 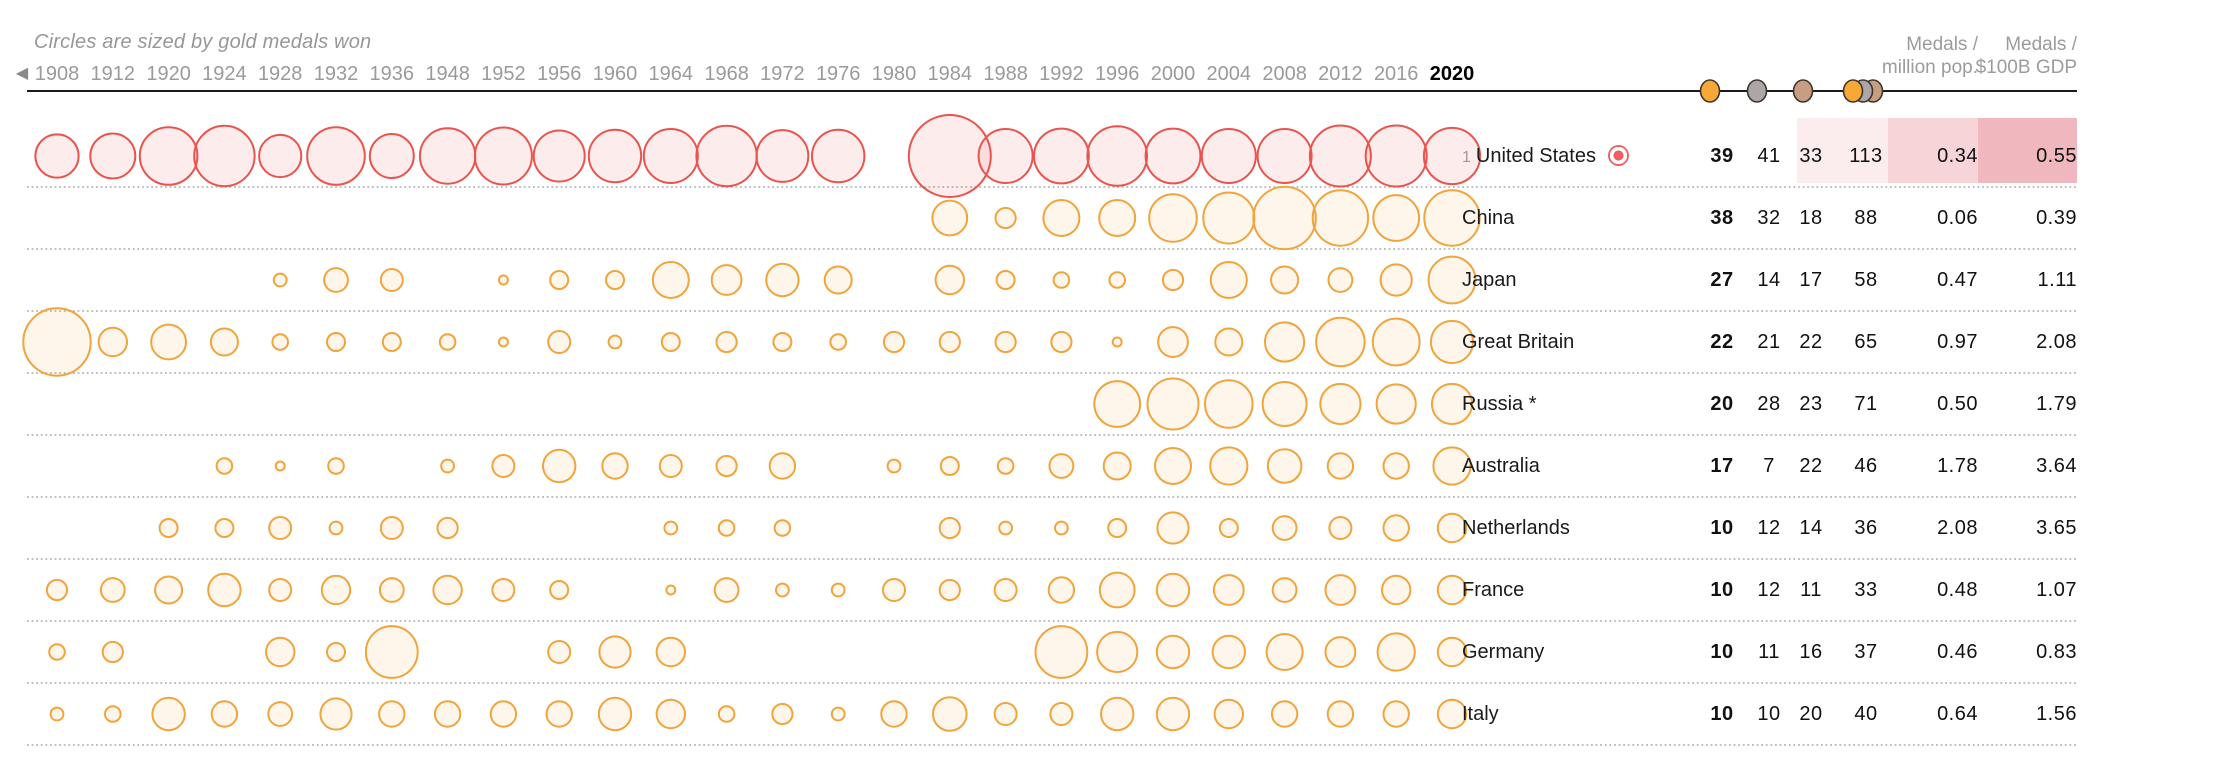 I want to click on bubble-japan-2016, so click(x=1396, y=280).